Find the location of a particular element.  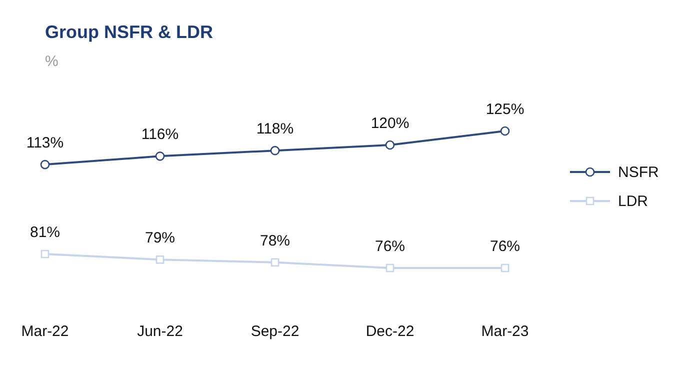

data-label: 81% is located at coordinates (45, 233).